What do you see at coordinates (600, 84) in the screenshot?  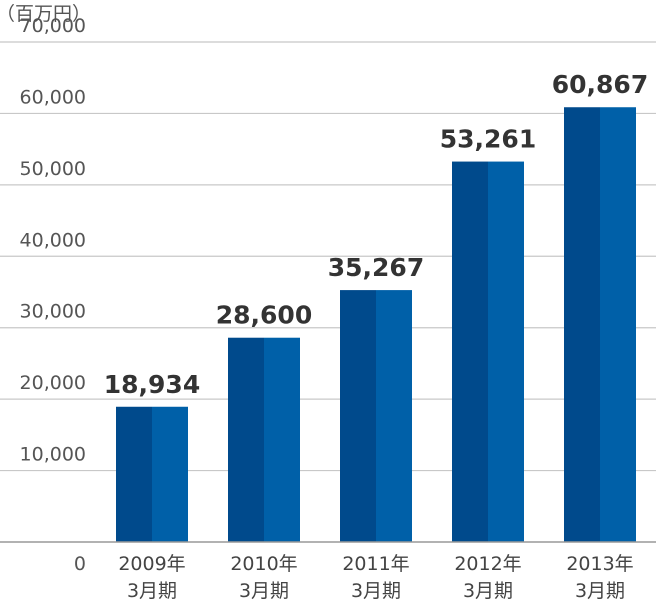 I see `data-label: 60,867` at bounding box center [600, 84].